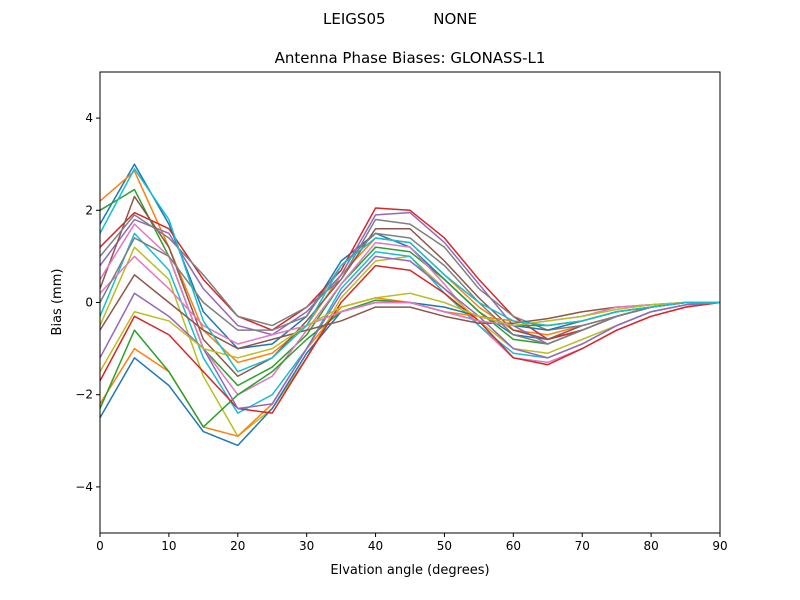  Describe the element at coordinates (444, 546) in the screenshot. I see `x-tick-label: 50` at that location.